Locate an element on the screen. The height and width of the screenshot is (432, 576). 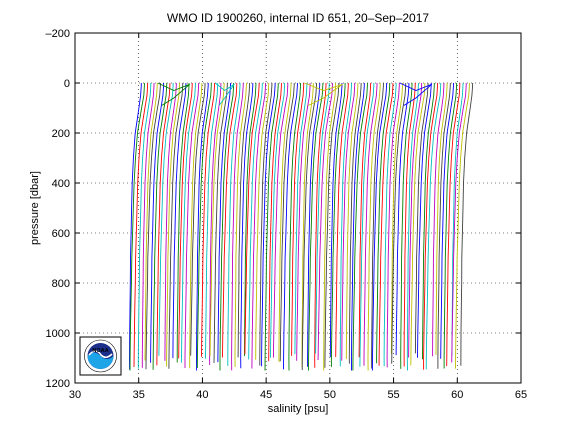
y-tick-label: 200 is located at coordinates (61, 134).